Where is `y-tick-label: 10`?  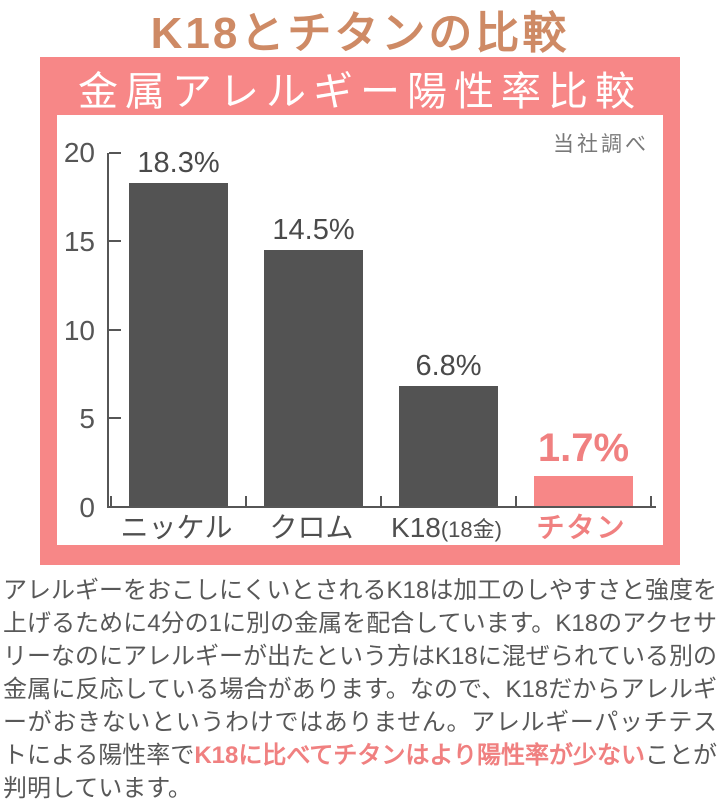 y-tick-label: 10 is located at coordinates (79, 330).